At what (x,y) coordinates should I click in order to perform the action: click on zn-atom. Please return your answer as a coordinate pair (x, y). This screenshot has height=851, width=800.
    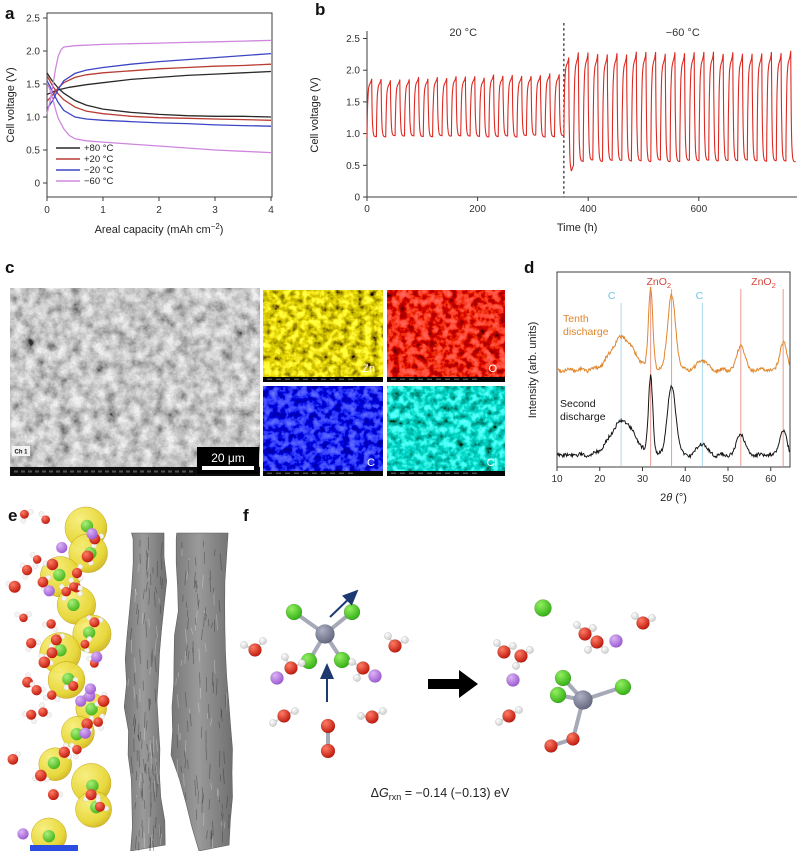
    Looking at the image, I should click on (583, 700).